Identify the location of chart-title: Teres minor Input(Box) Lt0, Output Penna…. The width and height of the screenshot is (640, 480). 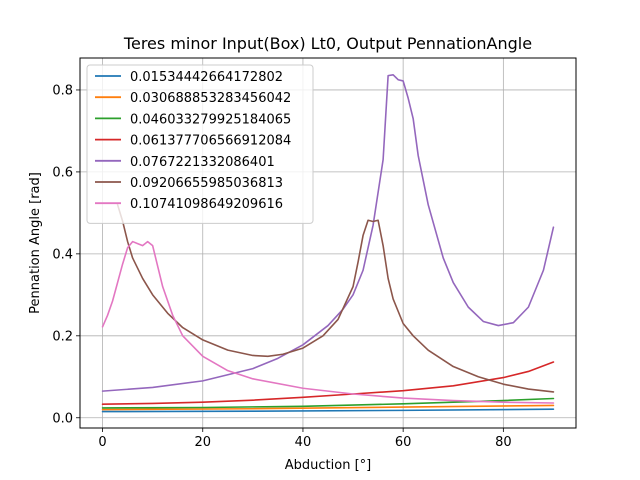
(327, 43).